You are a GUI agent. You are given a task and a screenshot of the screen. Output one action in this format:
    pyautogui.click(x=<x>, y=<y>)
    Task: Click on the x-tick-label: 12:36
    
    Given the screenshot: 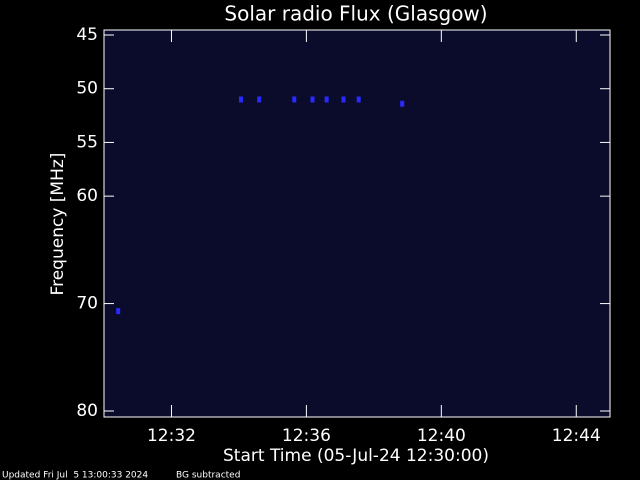 What is the action you would take?
    pyautogui.click(x=306, y=436)
    